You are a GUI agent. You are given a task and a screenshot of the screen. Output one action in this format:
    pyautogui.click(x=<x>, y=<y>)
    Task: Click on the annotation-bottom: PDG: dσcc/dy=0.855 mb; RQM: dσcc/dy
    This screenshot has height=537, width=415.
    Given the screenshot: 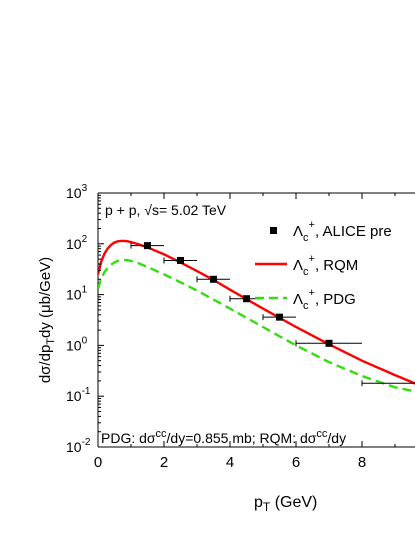 What is the action you would take?
    pyautogui.click(x=223, y=437)
    